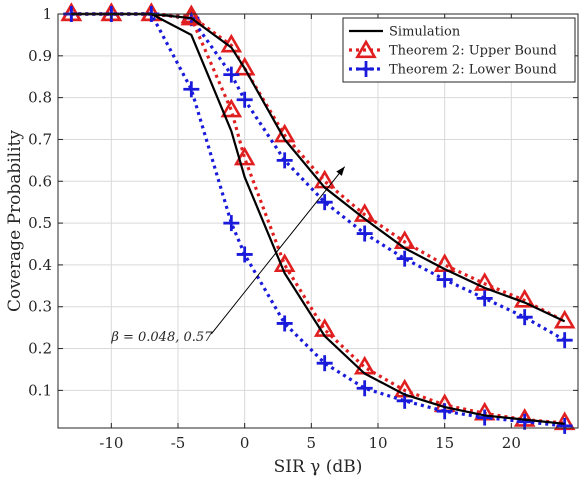 The height and width of the screenshot is (480, 582). Describe the element at coordinates (278, 250) in the screenshot. I see `annotation-arrow-shaft` at that location.